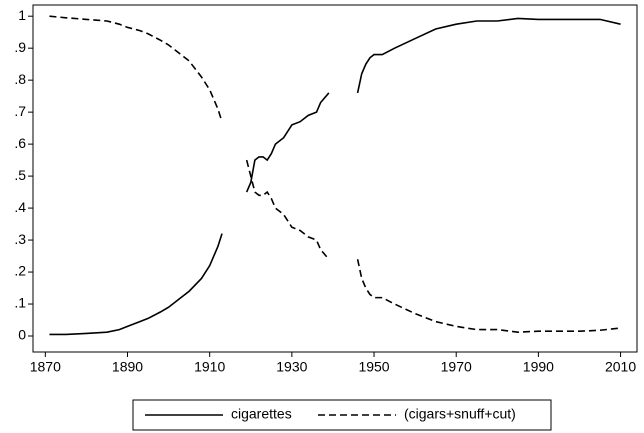  What do you see at coordinates (22, 335) in the screenshot?
I see `y-tick-label: 0` at bounding box center [22, 335].